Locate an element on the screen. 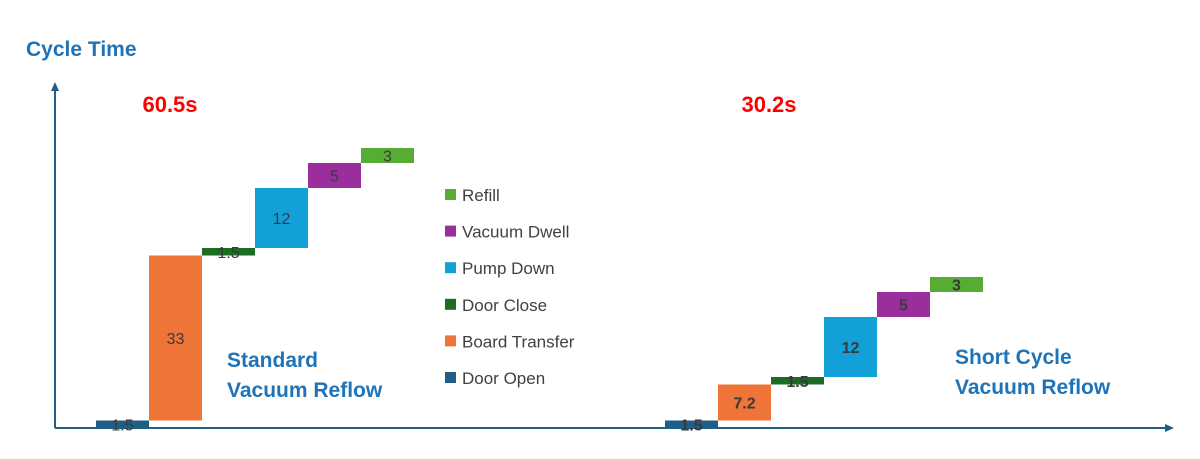  legend-swatch-door-close is located at coordinates (450, 304).